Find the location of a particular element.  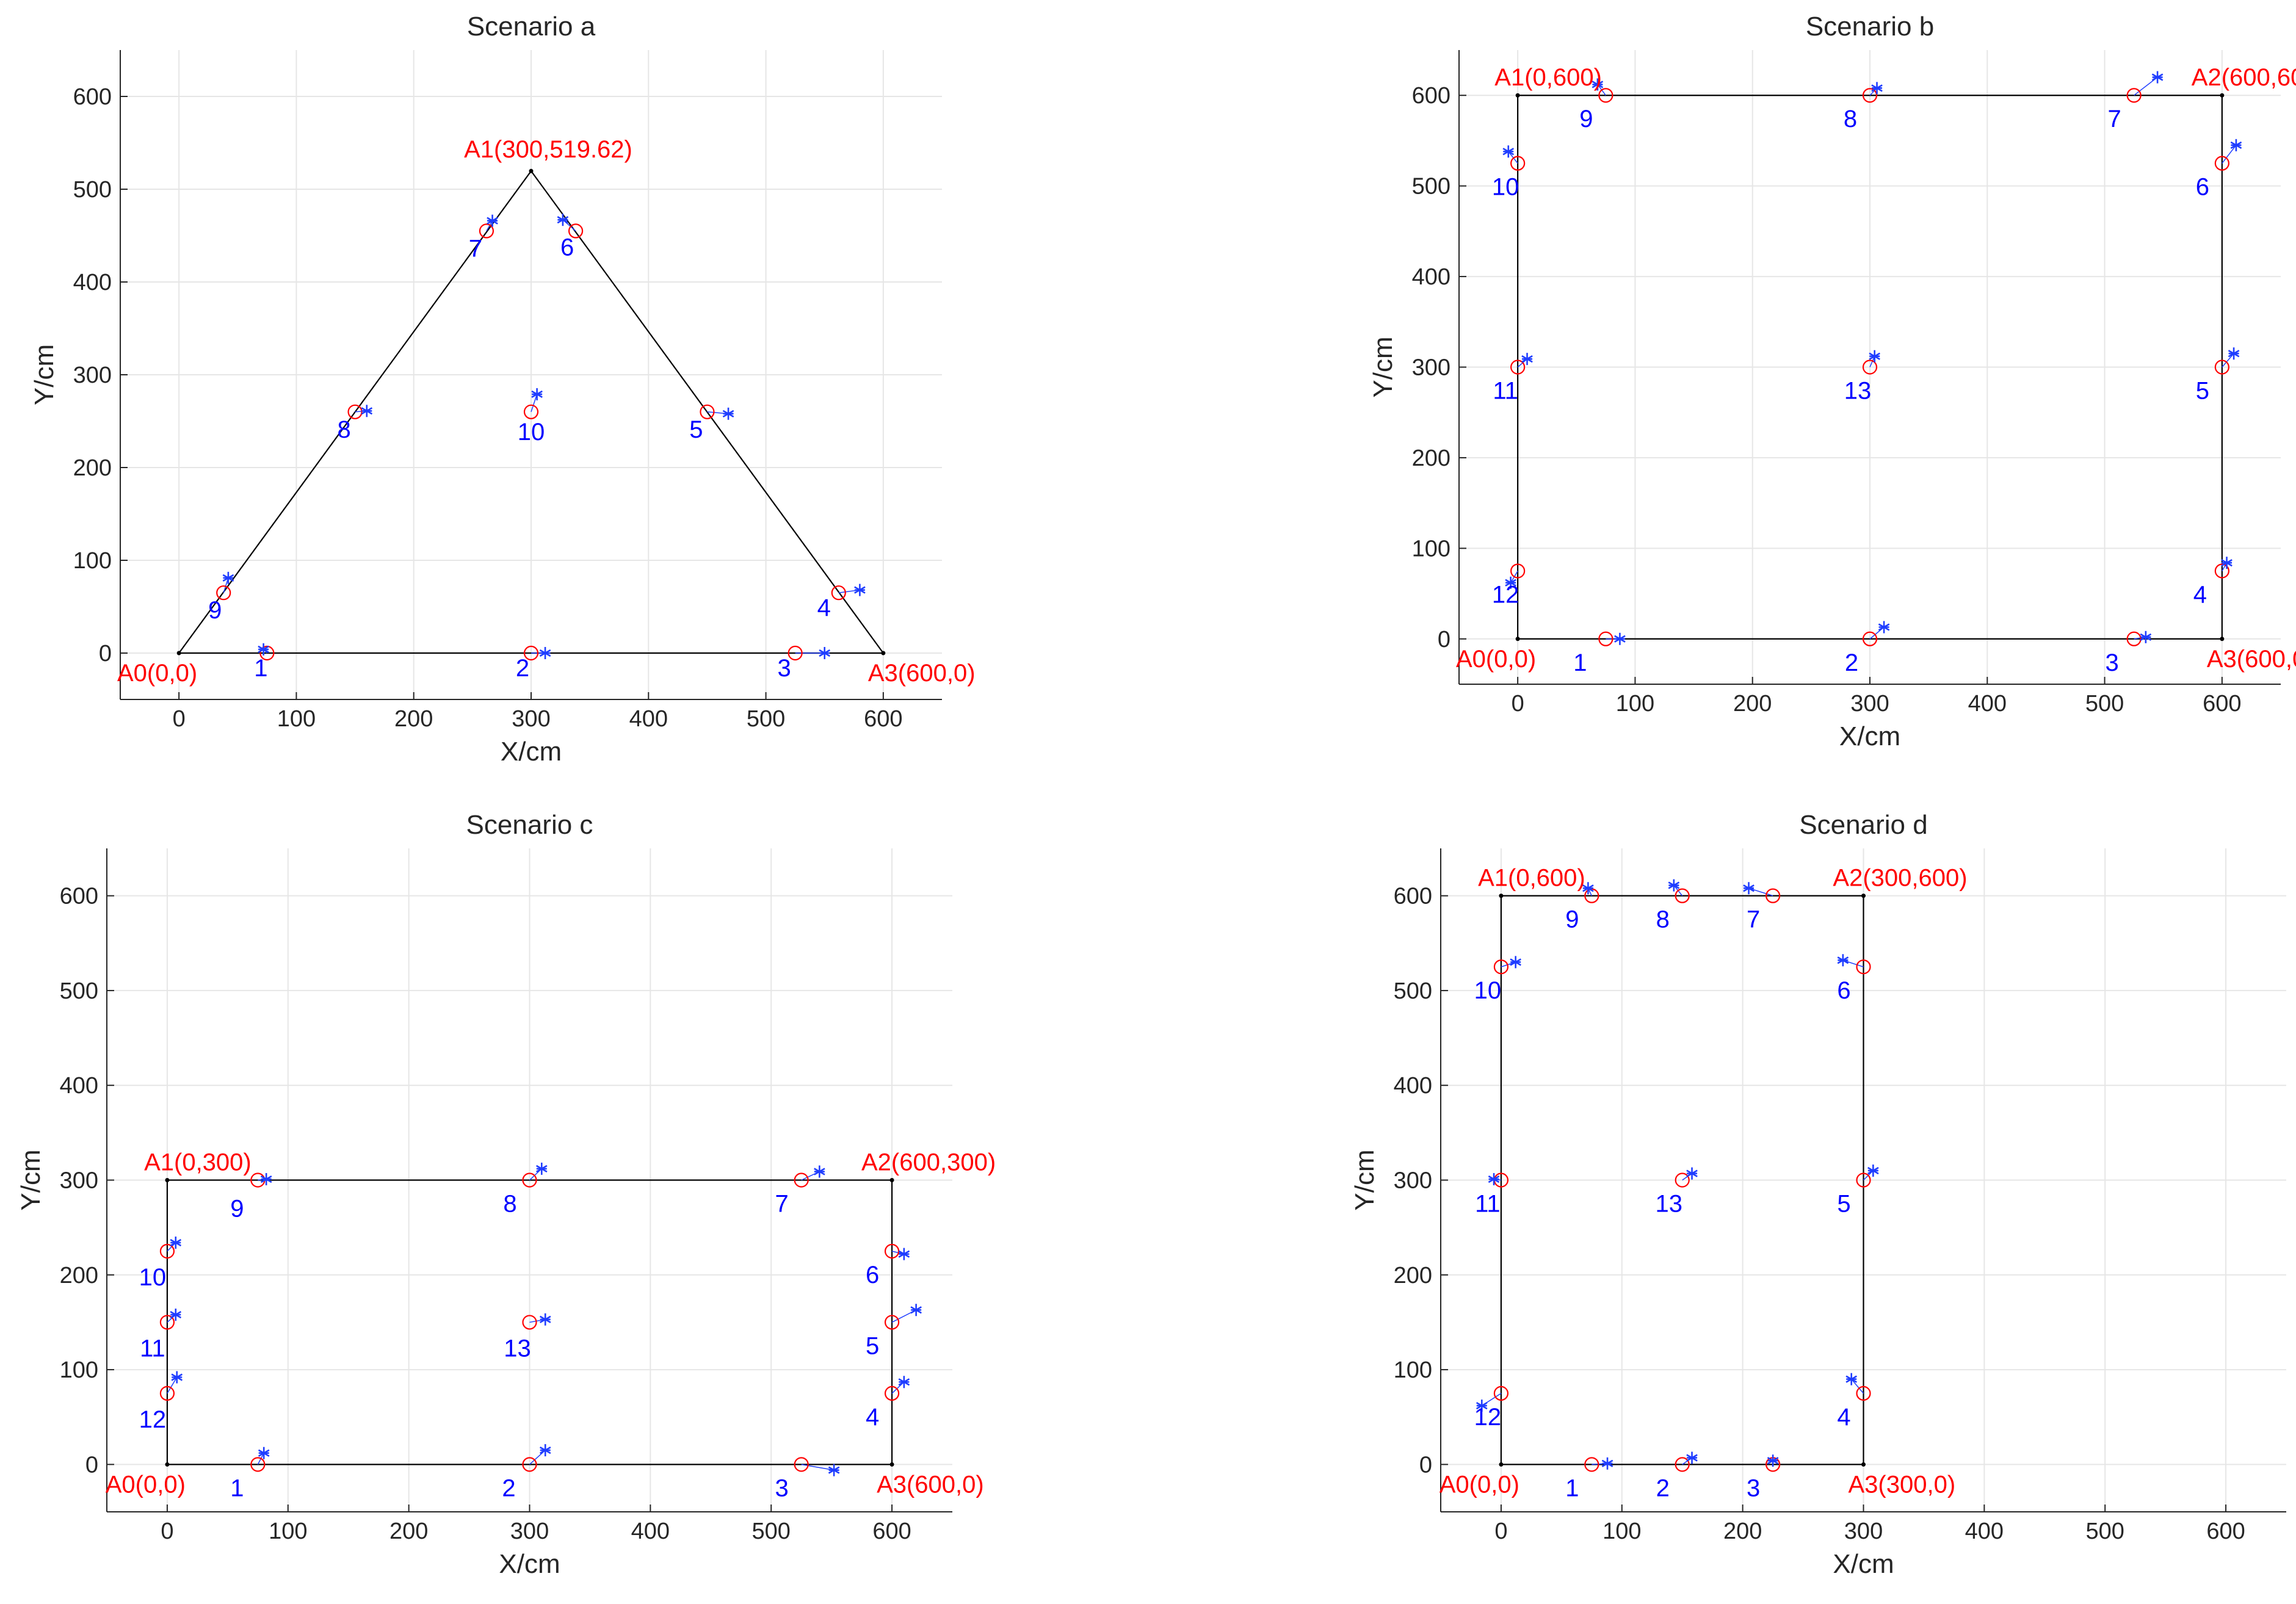

node-label: 1 is located at coordinates (237, 1488).